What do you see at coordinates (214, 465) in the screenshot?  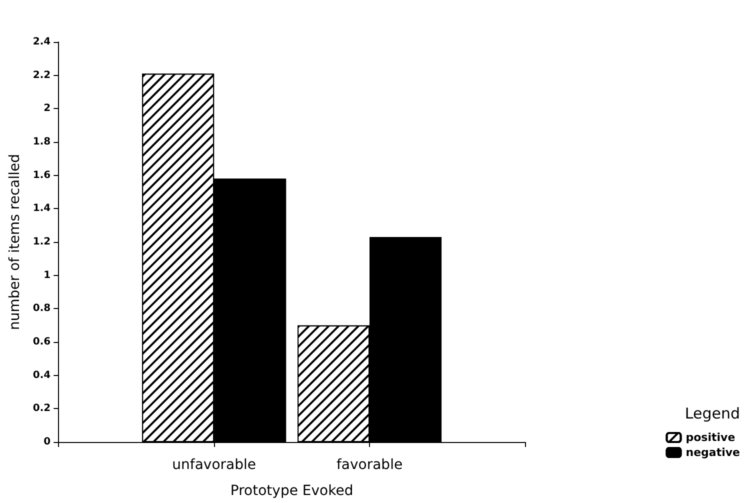 I see `x-tick-label: unfavorable` at bounding box center [214, 465].